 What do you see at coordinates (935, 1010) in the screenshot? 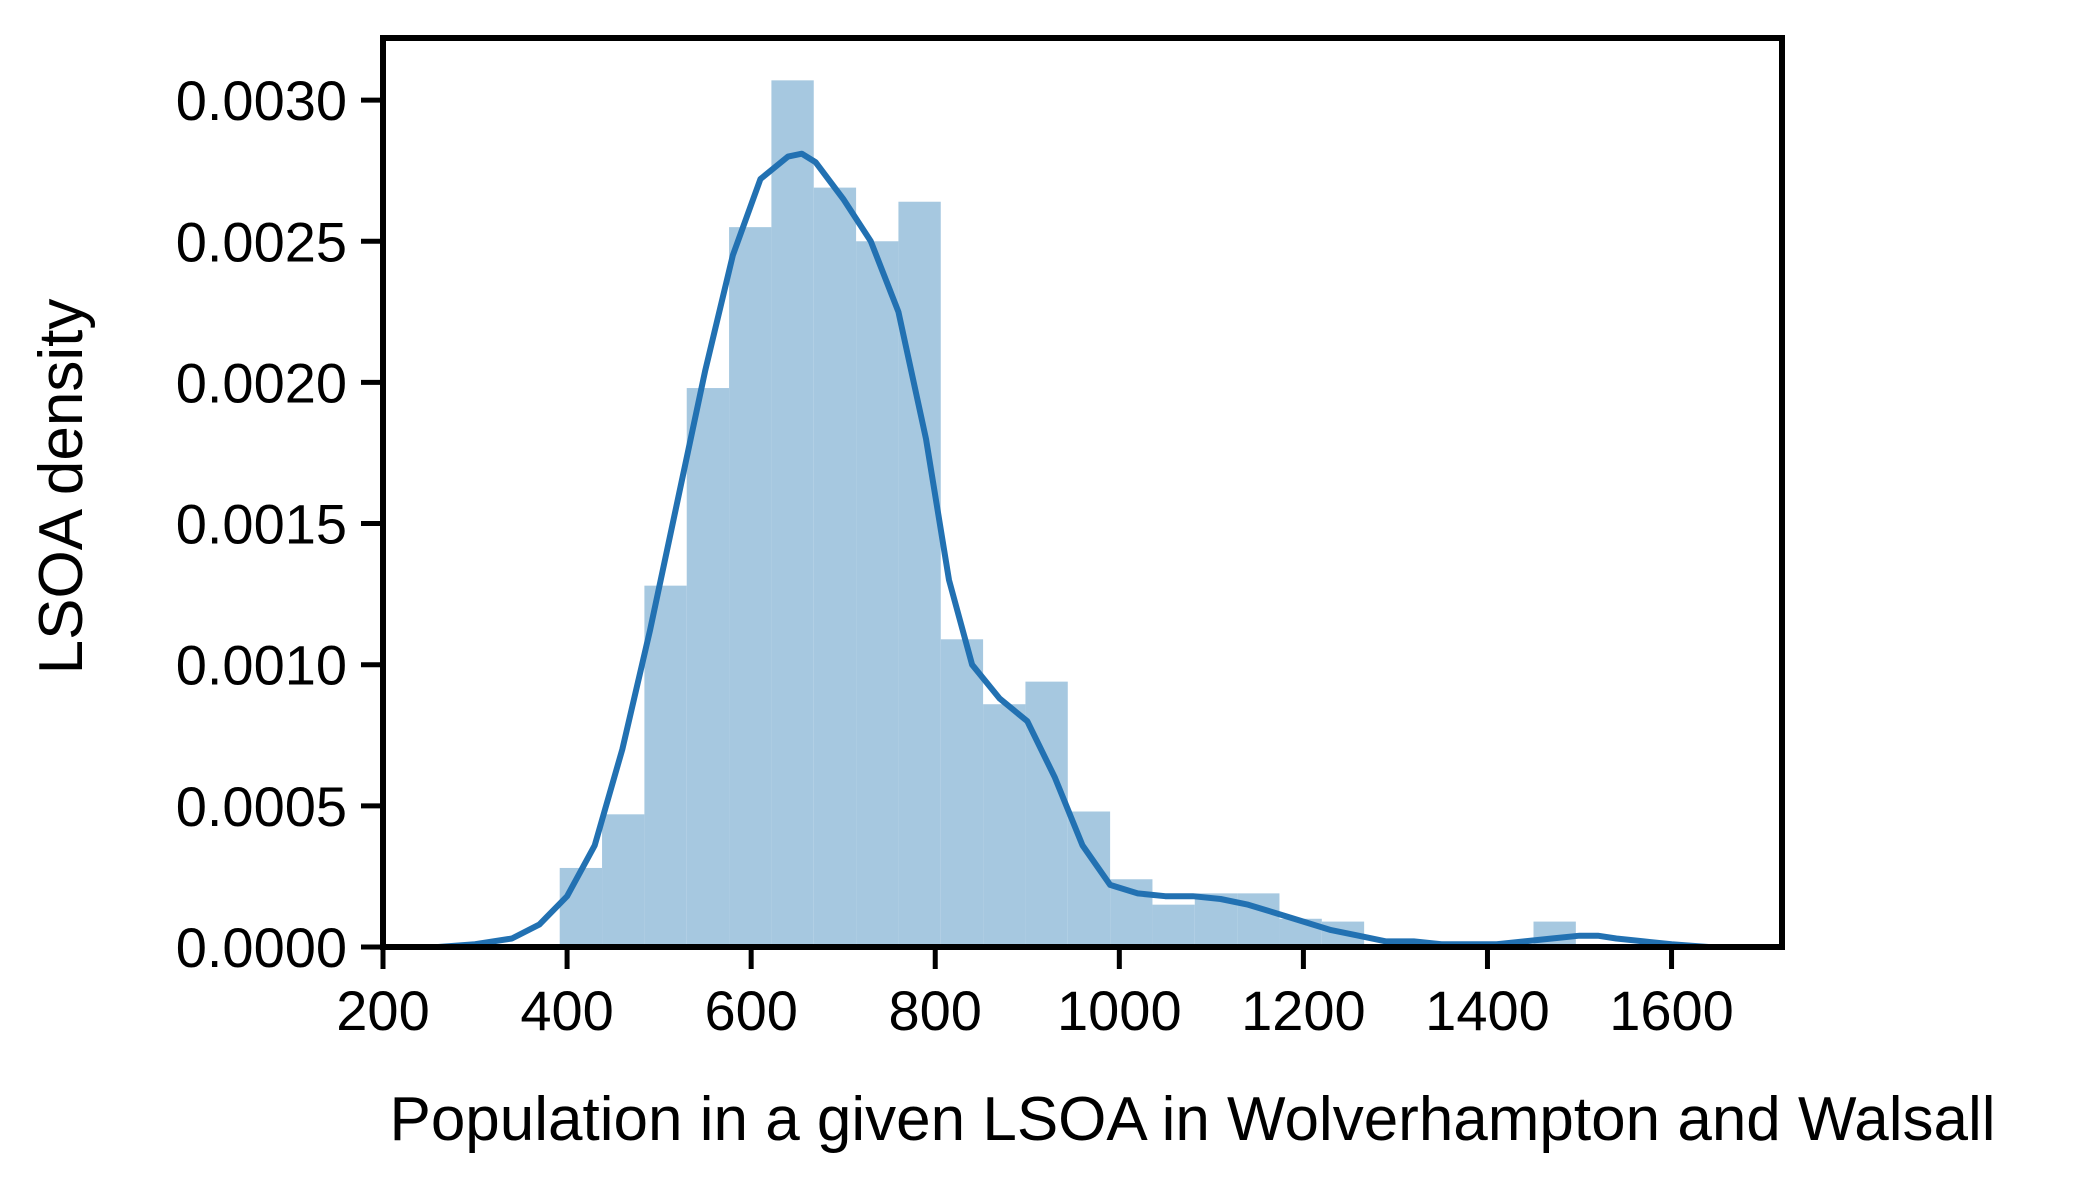
I see `x-tick-label: 800` at bounding box center [935, 1010].